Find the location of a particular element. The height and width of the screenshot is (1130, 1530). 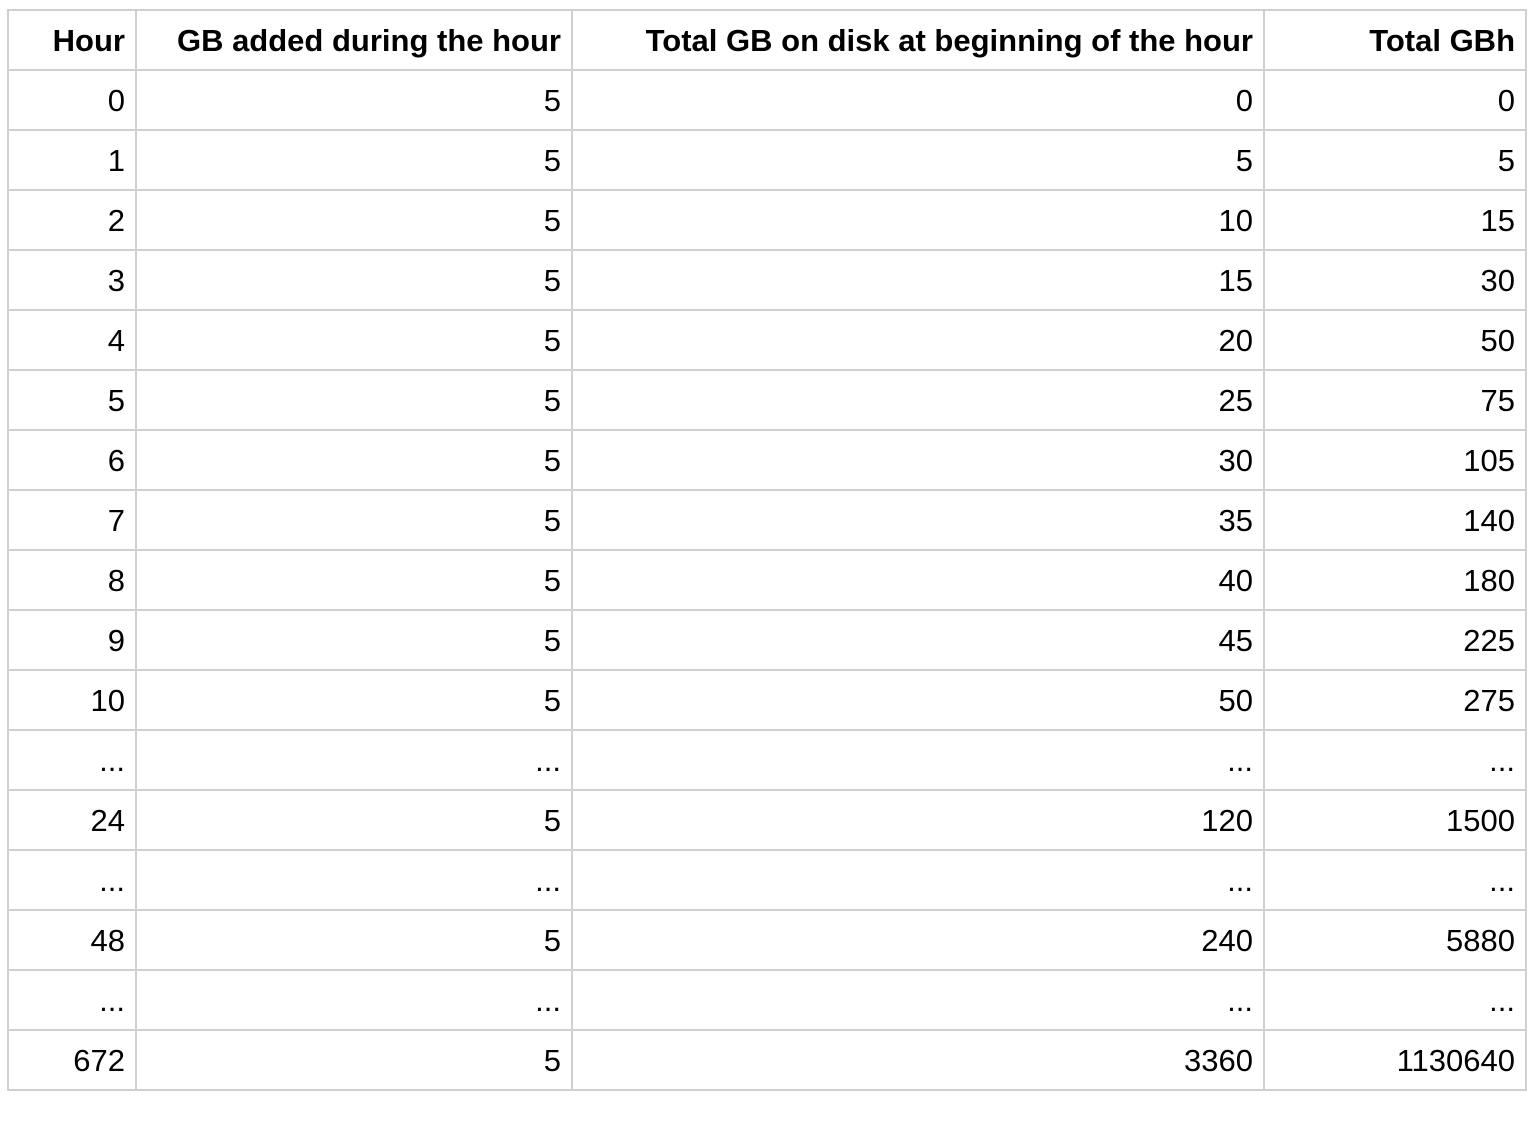

table-row: 48 5 240 5880 is located at coordinates (767, 940).